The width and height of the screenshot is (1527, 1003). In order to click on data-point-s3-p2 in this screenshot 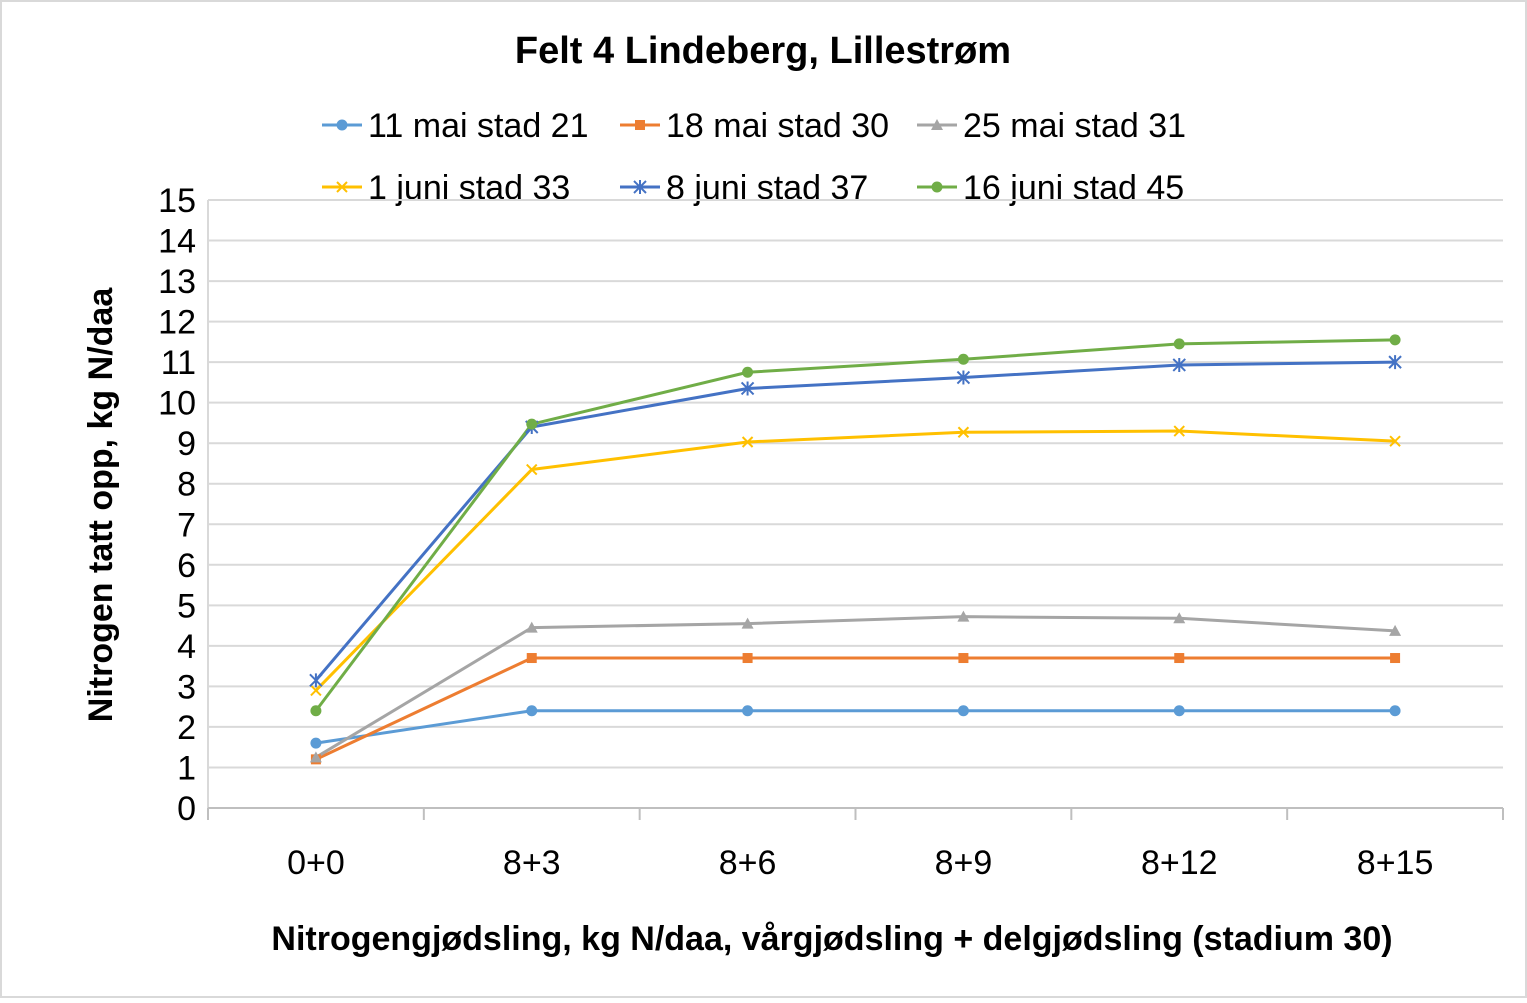, I will do `click(531, 627)`.